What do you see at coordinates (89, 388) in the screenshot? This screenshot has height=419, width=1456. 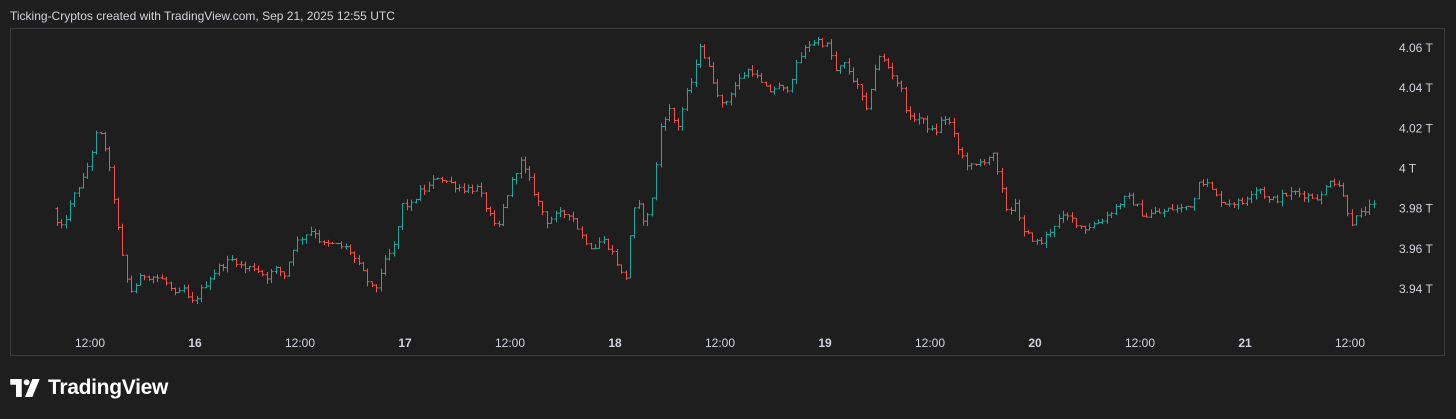 I see `brand: TradingView` at bounding box center [89, 388].